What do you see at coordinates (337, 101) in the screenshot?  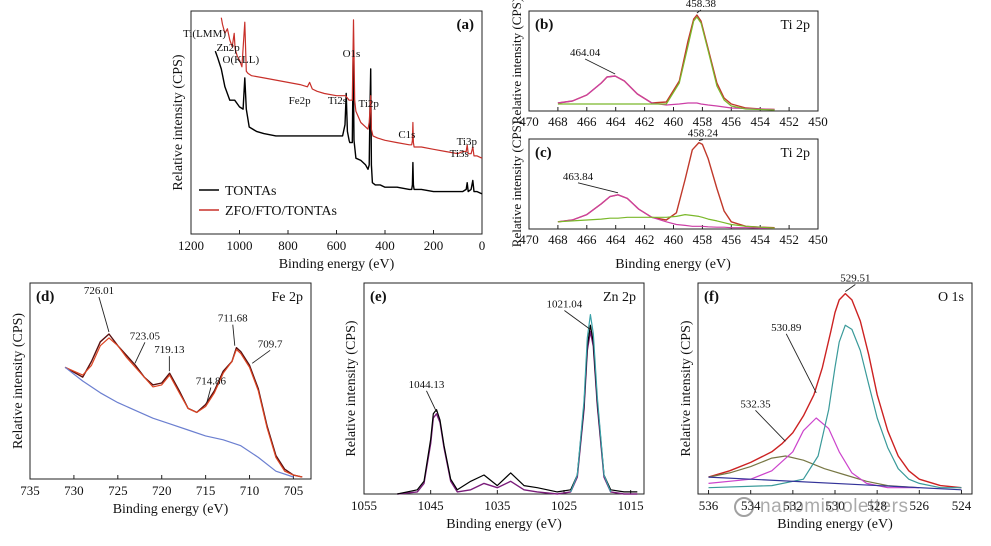 I see `panel-a-annotation-4: Ti2s` at bounding box center [337, 101].